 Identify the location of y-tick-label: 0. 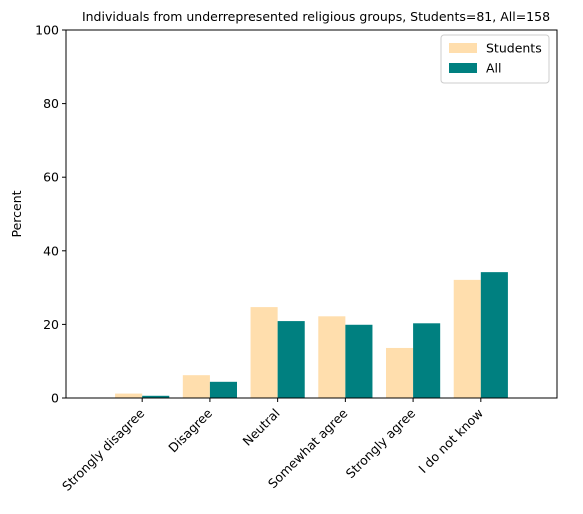
(55, 398).